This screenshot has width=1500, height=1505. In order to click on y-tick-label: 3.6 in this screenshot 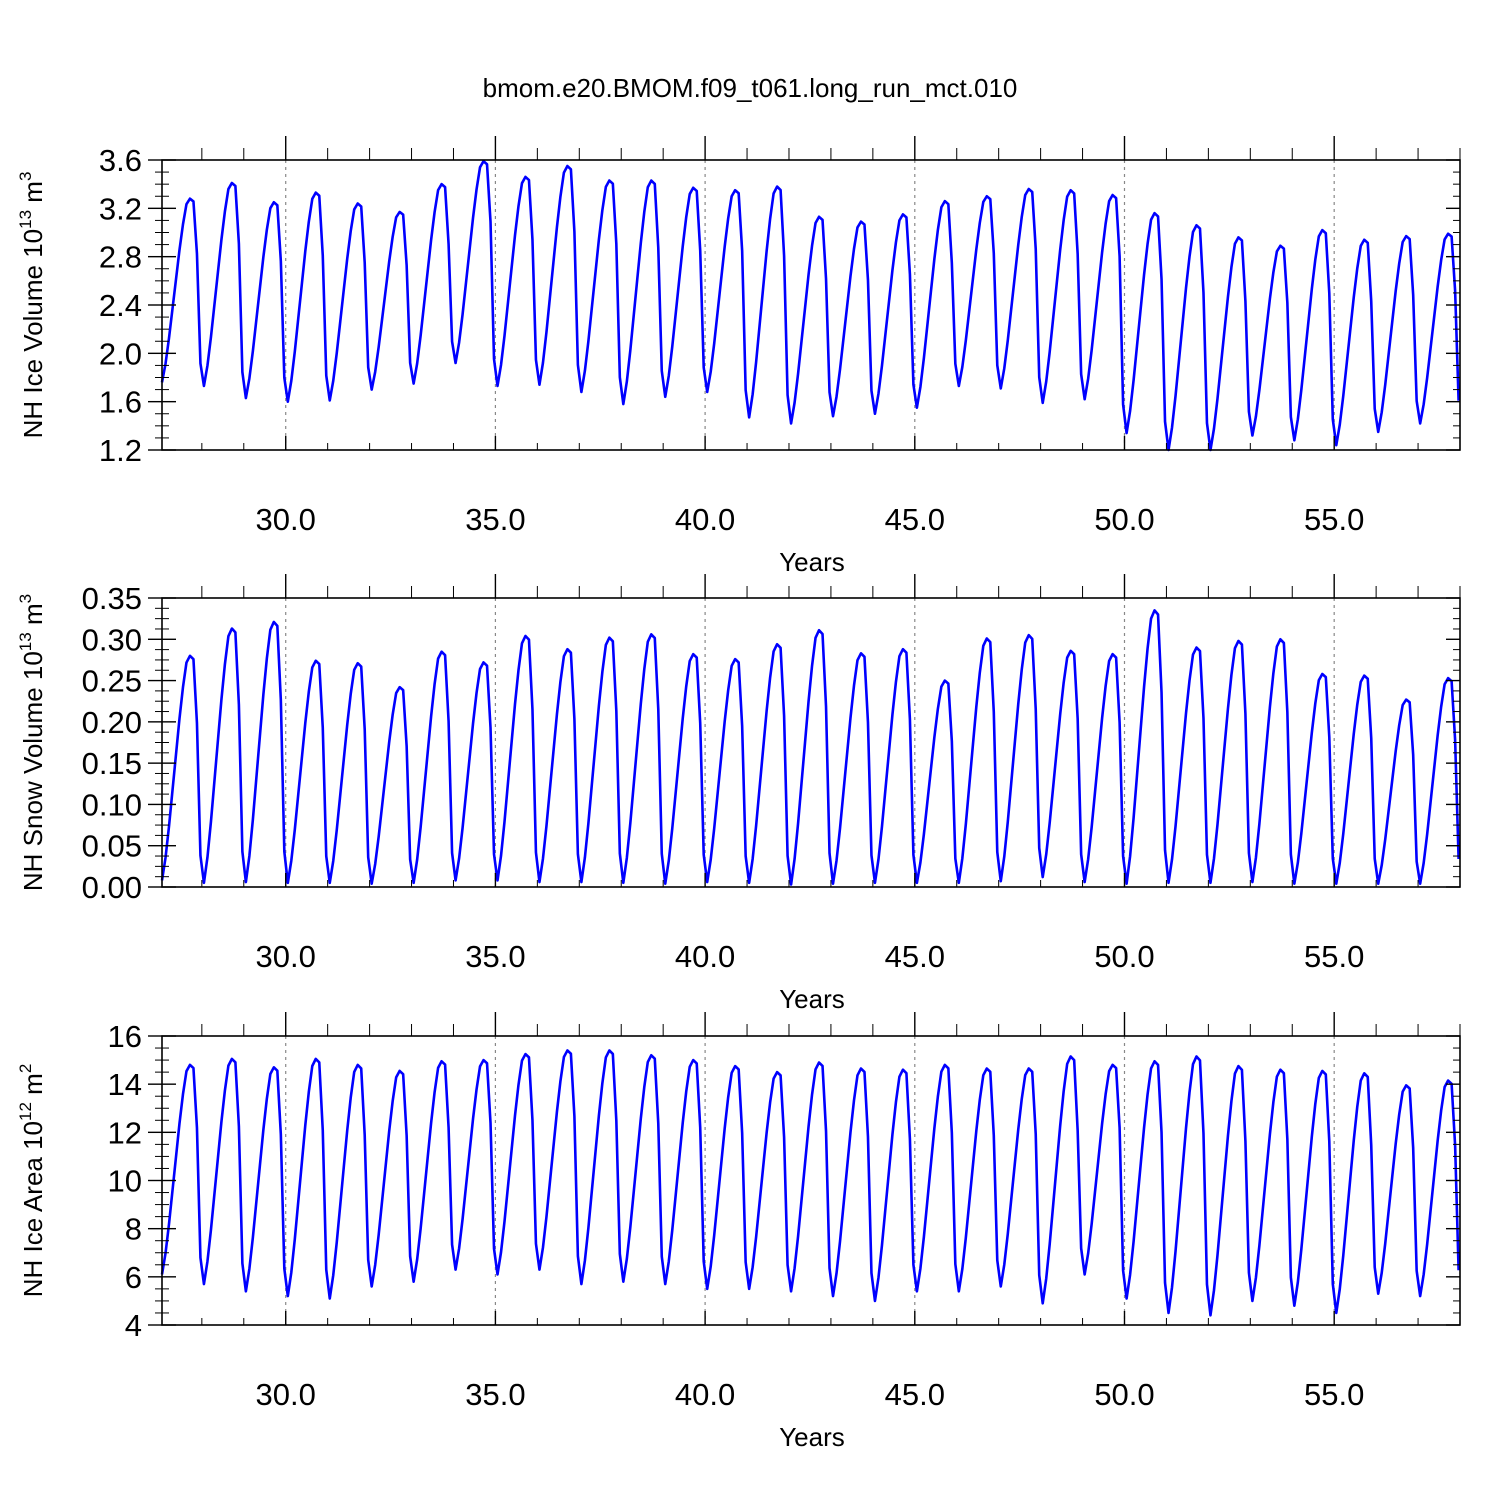, I will do `click(120, 160)`.